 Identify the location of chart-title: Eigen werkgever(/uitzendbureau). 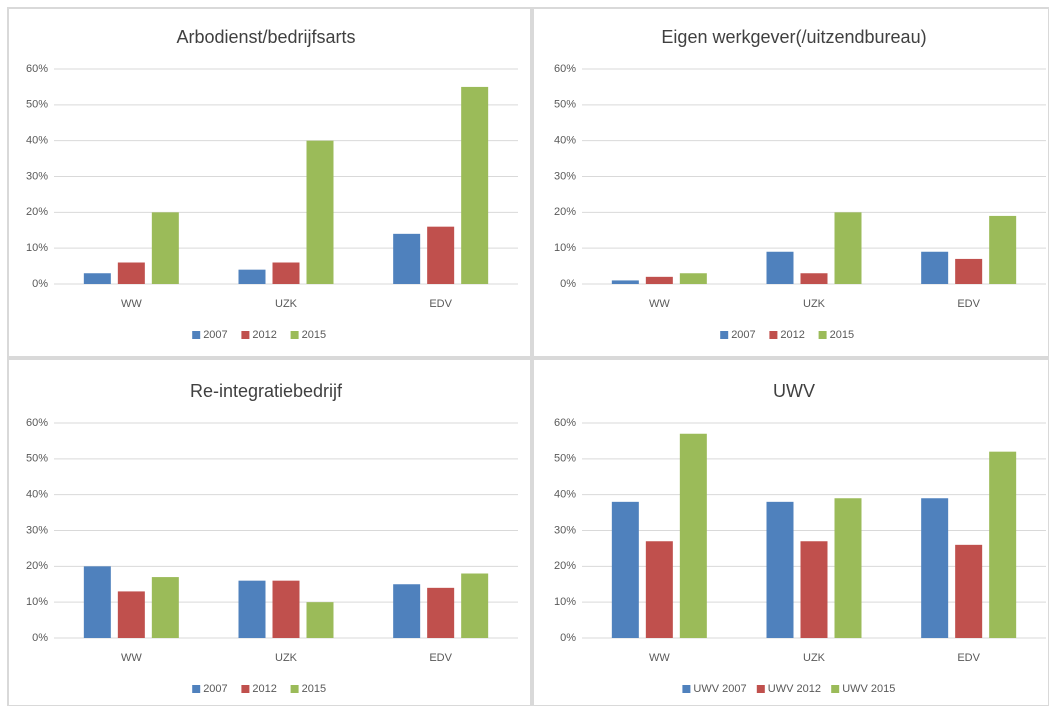
(793, 37).